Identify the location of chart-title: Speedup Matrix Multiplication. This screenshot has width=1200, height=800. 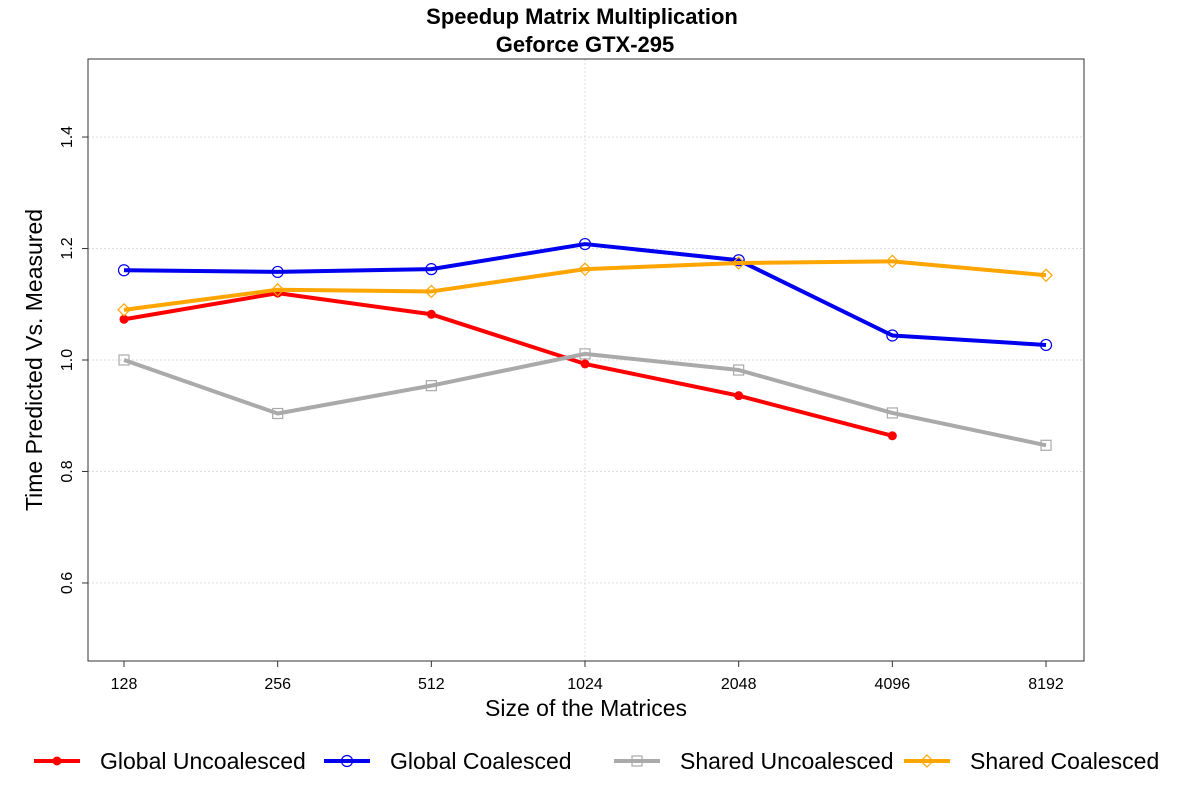
(582, 16).